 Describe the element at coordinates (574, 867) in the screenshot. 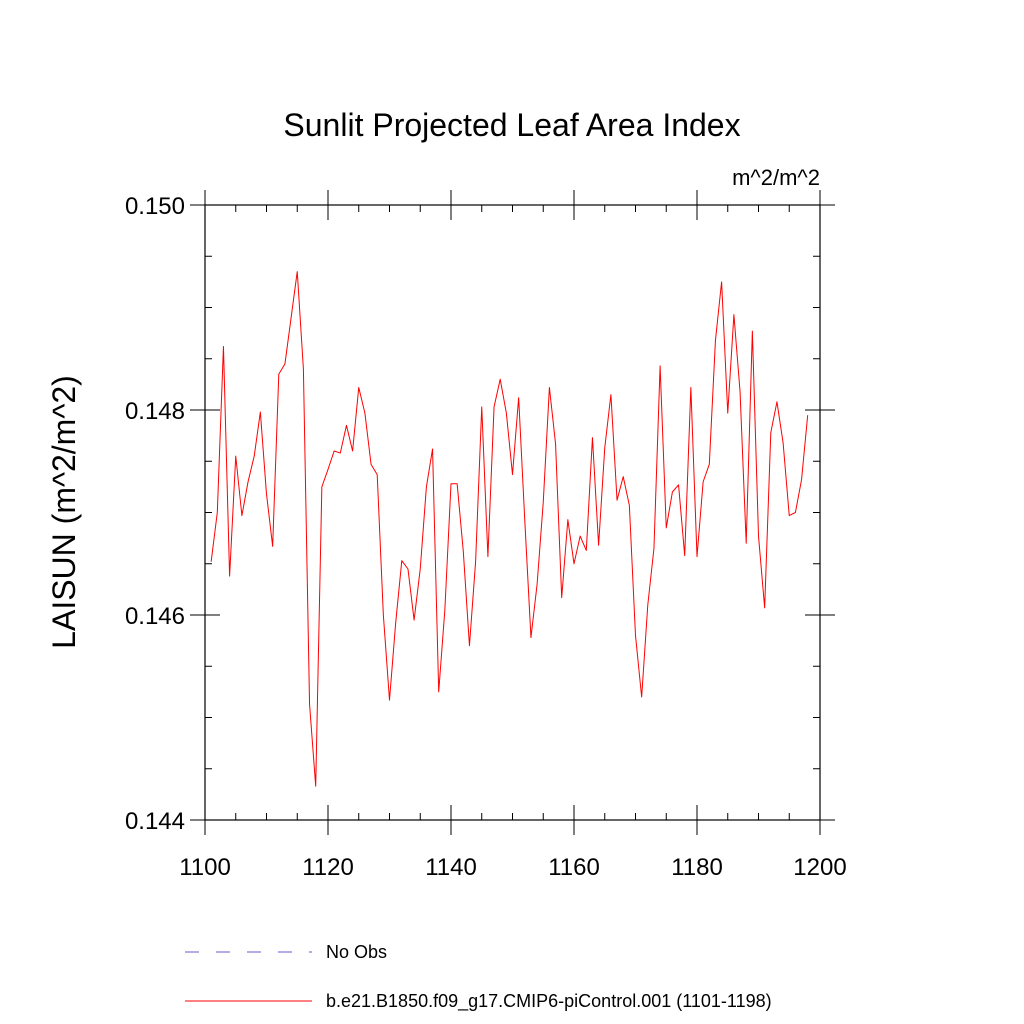

I see `x-tick-label: 1160` at that location.